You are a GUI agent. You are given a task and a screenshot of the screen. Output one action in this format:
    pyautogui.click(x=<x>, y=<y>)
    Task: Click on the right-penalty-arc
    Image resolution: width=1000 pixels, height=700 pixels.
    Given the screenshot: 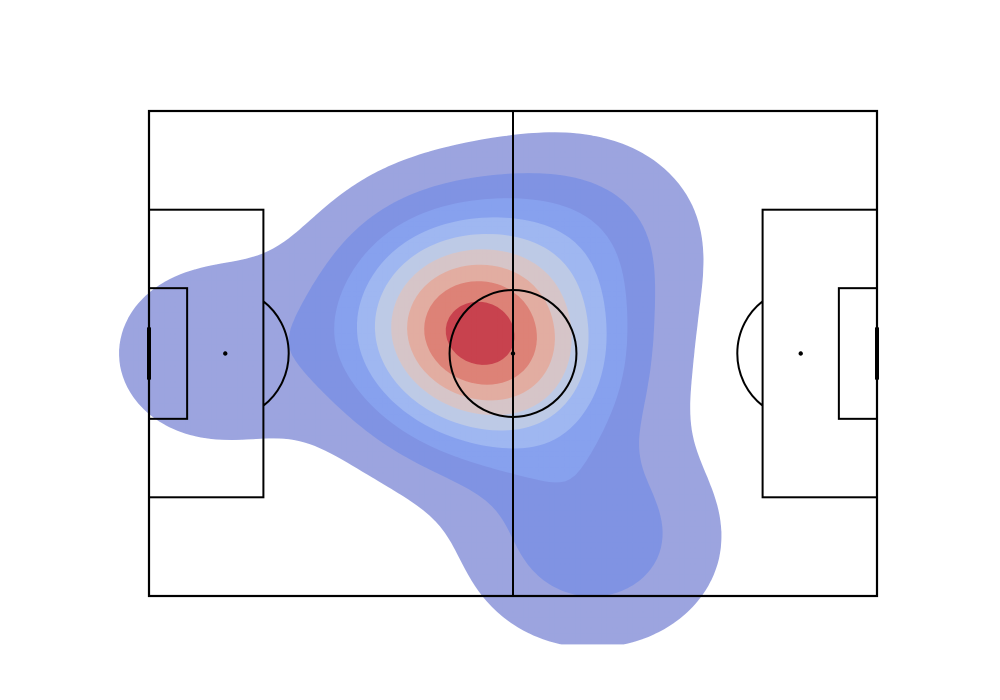 What is the action you would take?
    pyautogui.click(x=749, y=353)
    